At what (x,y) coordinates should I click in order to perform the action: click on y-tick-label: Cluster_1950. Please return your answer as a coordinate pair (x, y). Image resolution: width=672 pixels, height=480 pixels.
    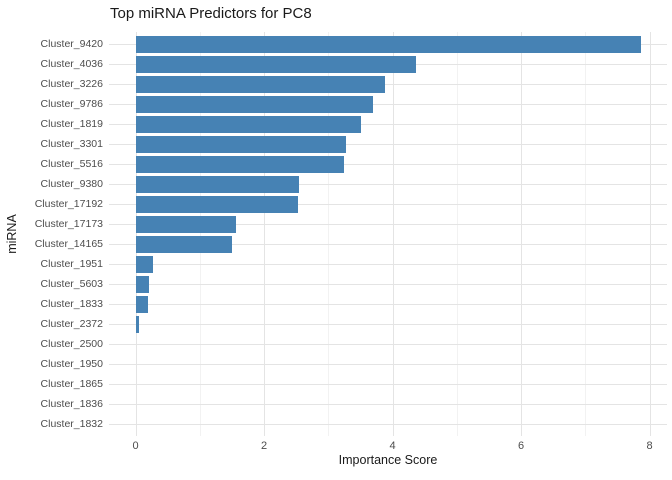
    Looking at the image, I should click on (71, 364).